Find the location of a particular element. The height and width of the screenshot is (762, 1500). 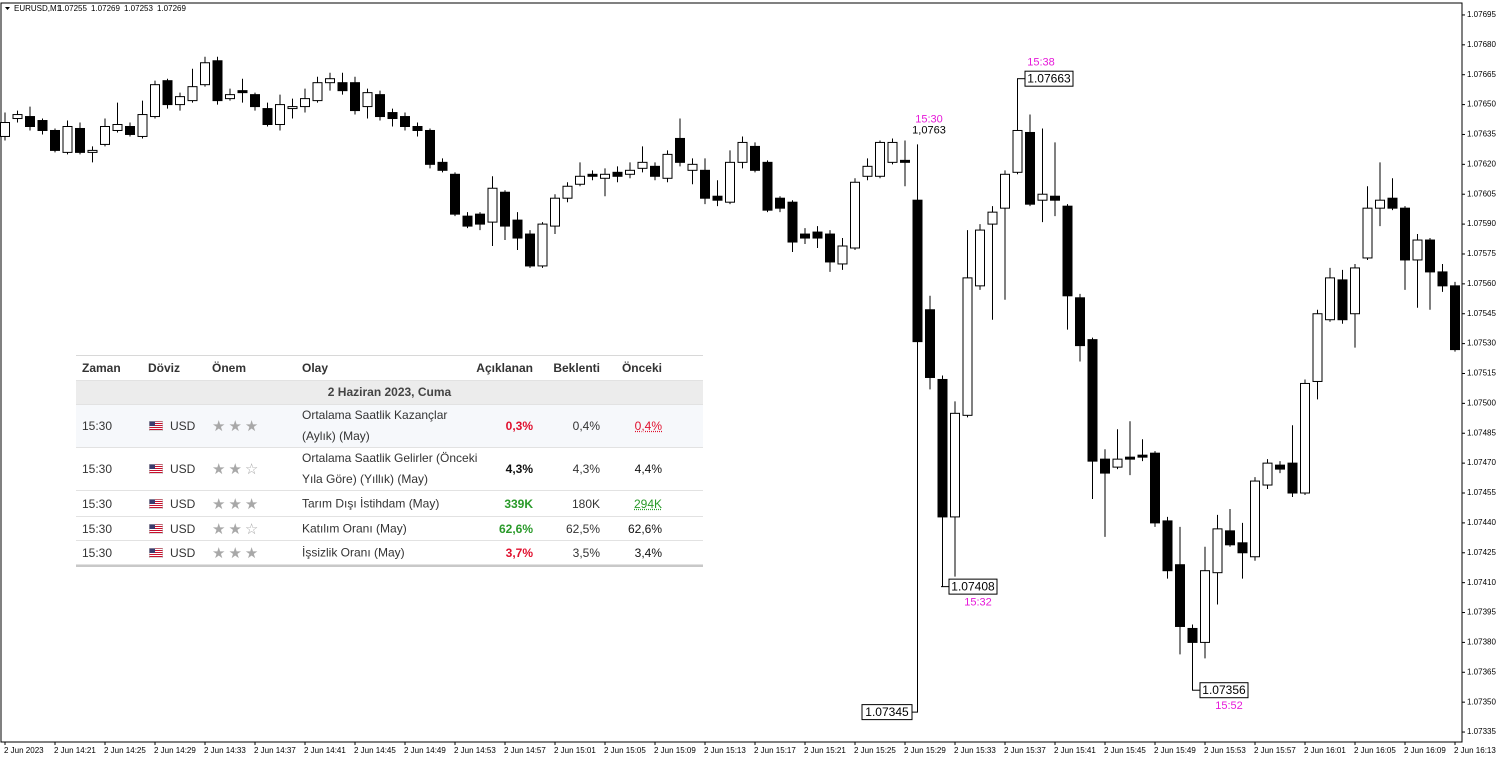

y-tick-label: 1.07665 is located at coordinates (1481, 74).